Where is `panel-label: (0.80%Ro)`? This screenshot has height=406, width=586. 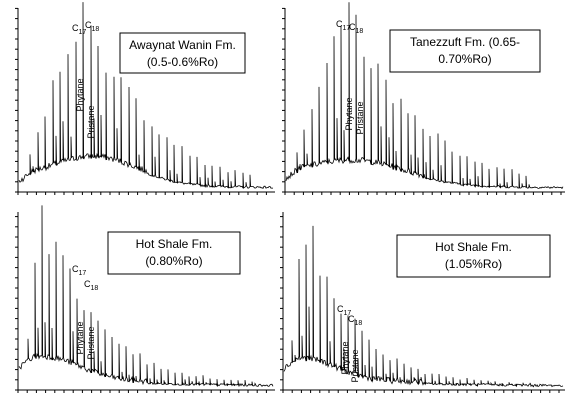 panel-label: (0.80%Ro) is located at coordinates (173, 261).